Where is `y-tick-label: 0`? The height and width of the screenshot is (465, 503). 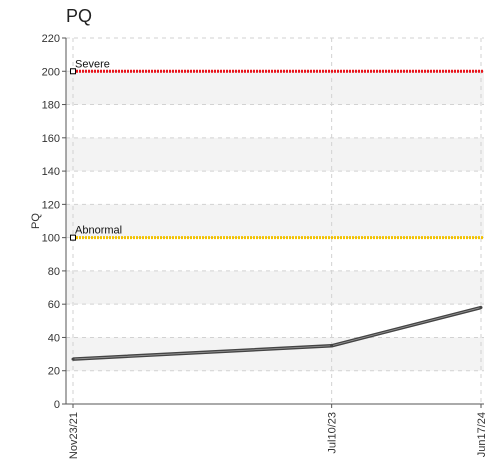 y-tick-label: 0 is located at coordinates (57, 405).